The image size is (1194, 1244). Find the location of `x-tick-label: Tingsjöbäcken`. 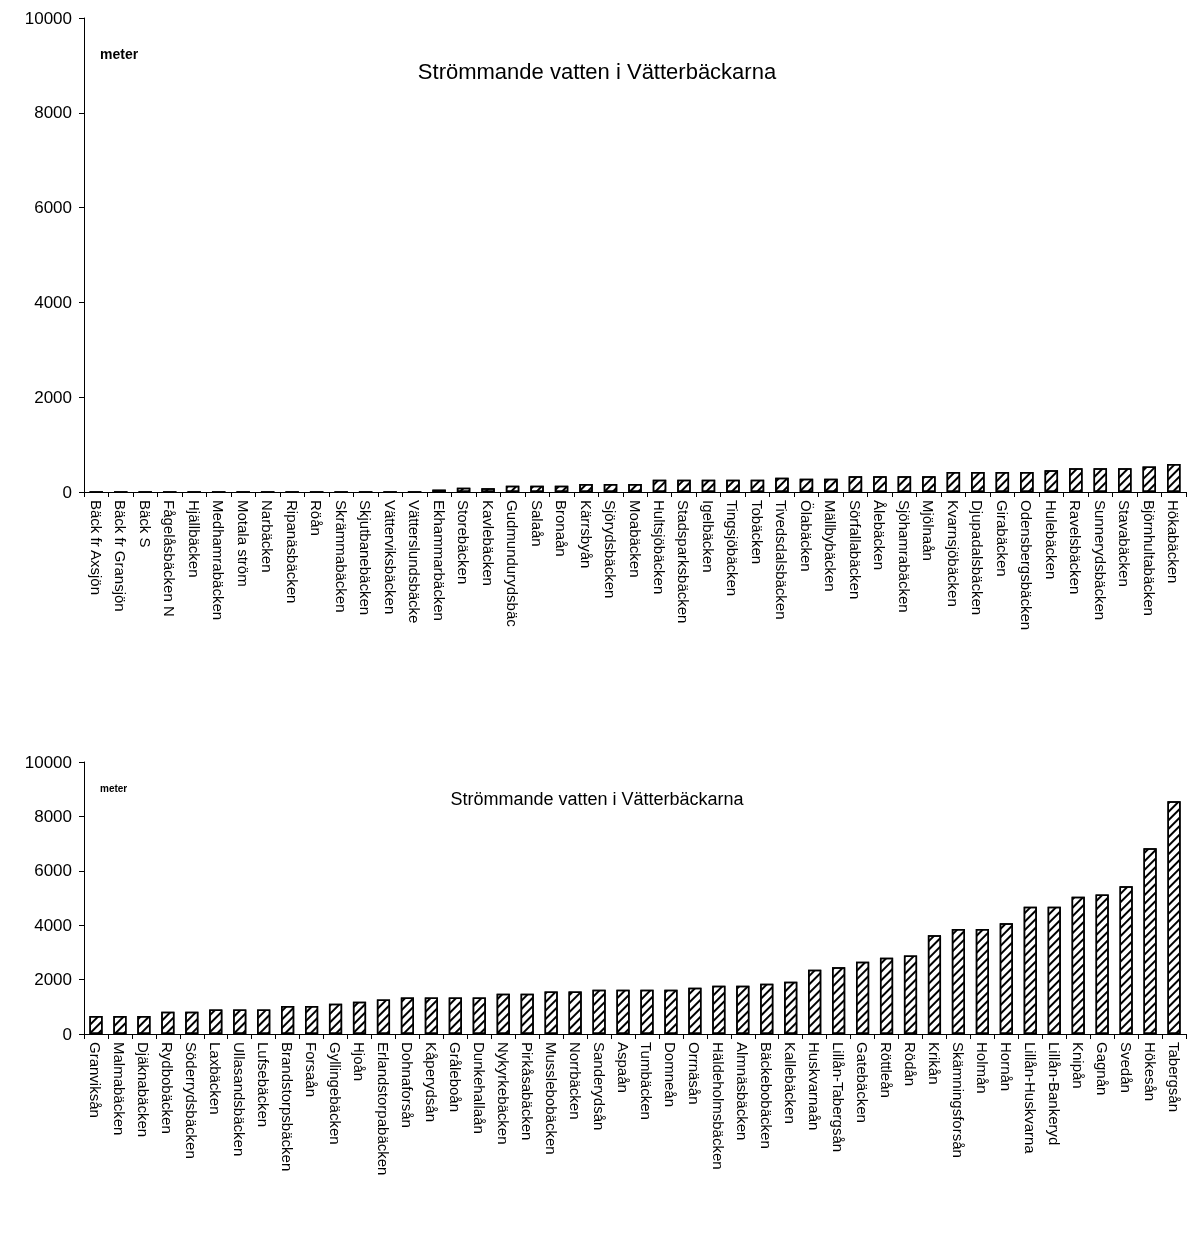

x-tick-label: Tingsjöbäcken is located at coordinates (733, 548).